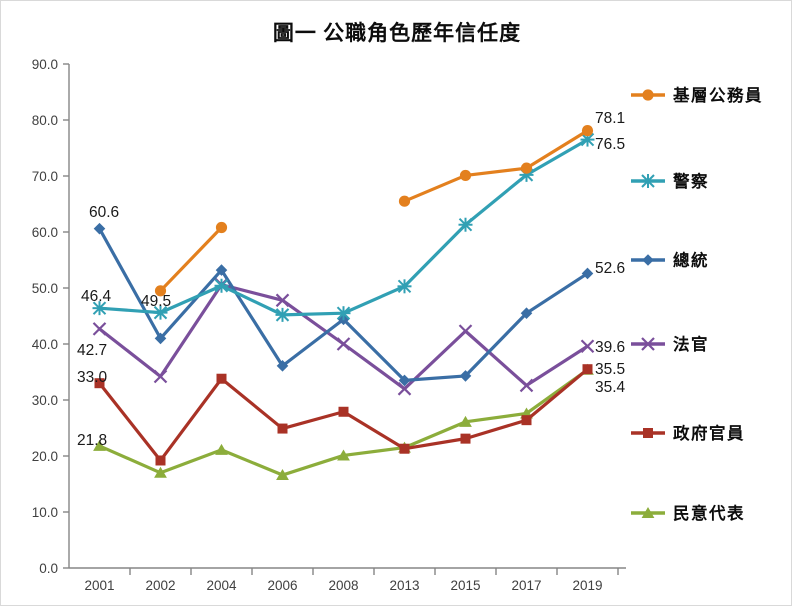 Image resolution: width=792 pixels, height=607 pixels. I want to click on legend-item-警察: 警察, so click(670, 181).